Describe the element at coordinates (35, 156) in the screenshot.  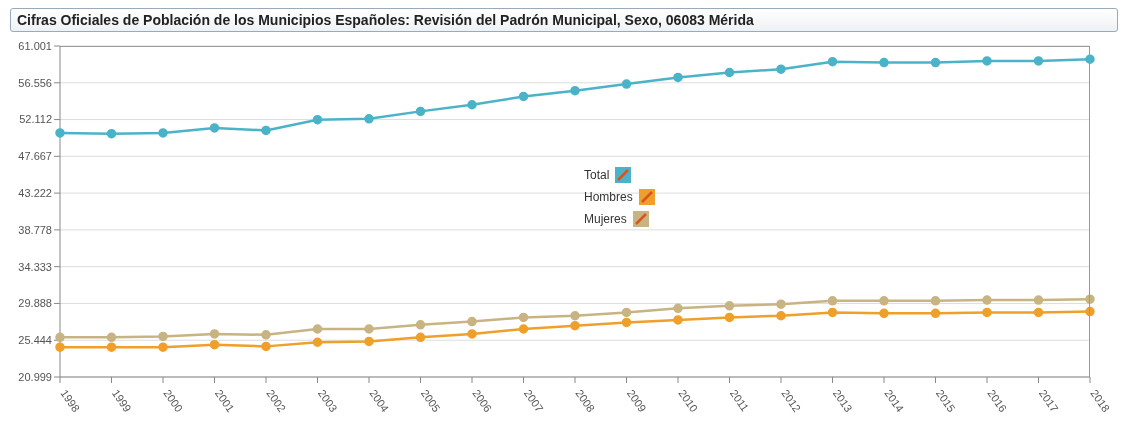
I see `y-tick-label: 47.667` at that location.